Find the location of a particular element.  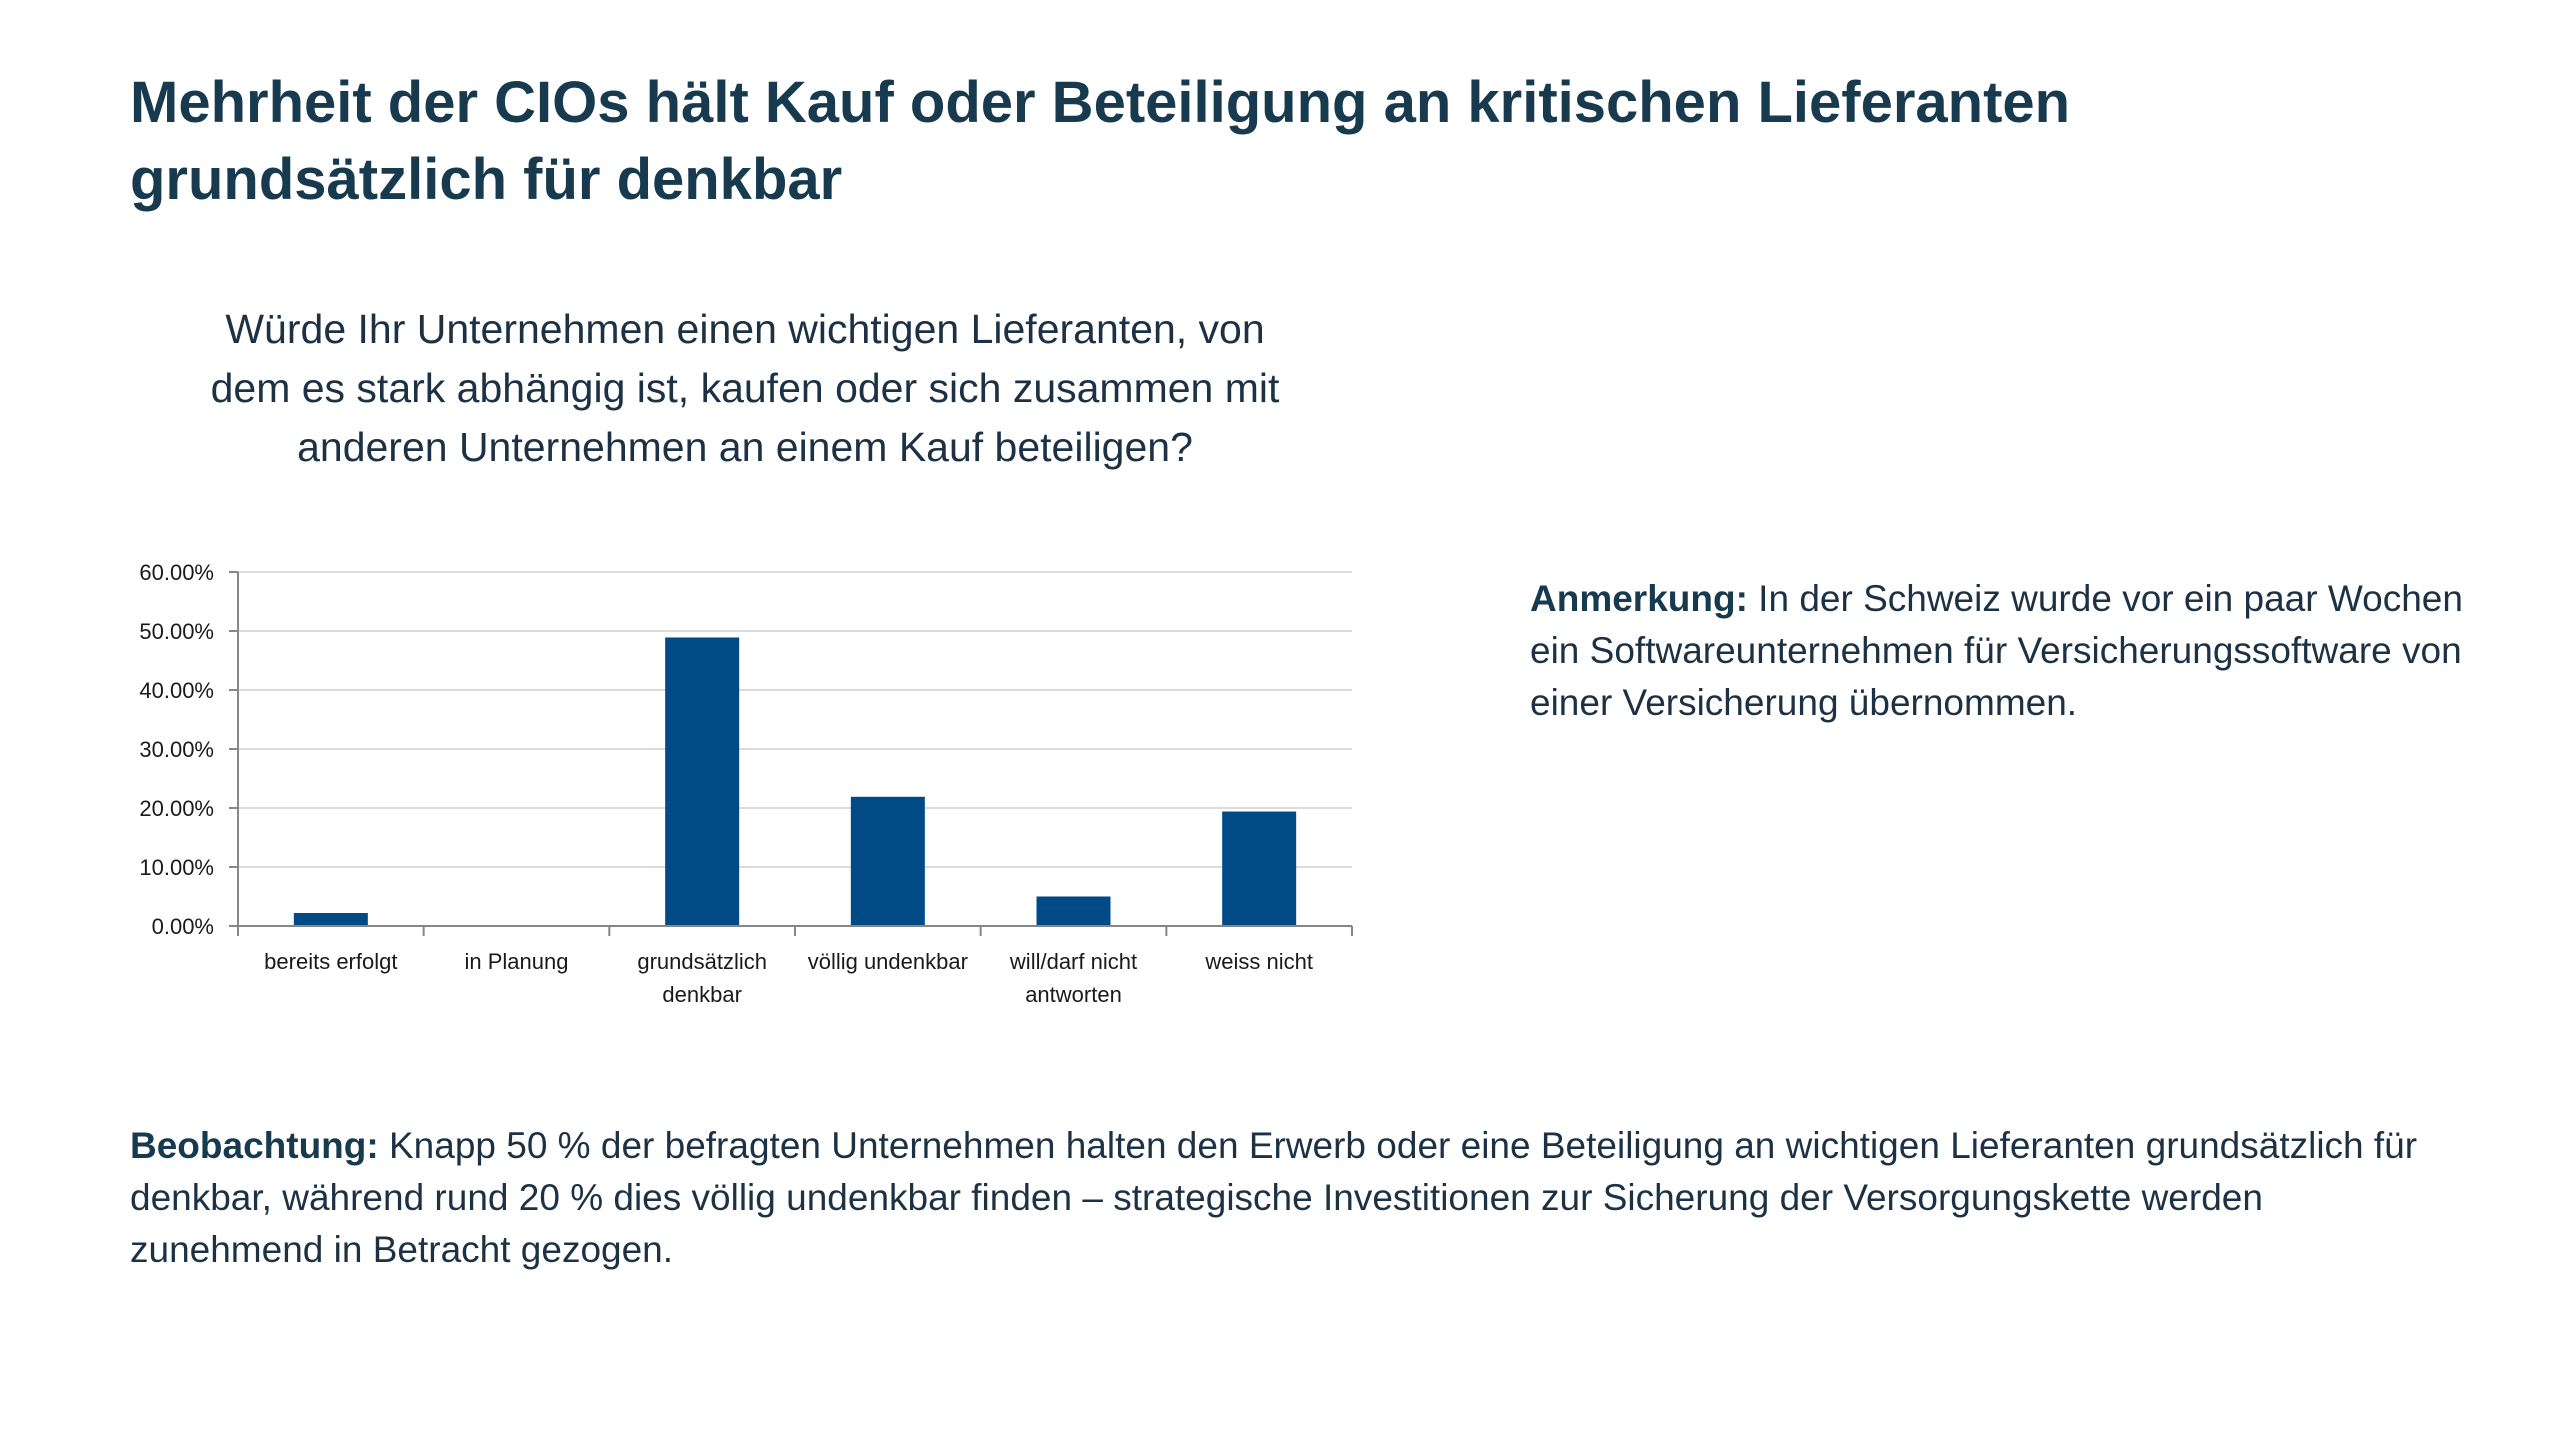

y-tick-label: 40.00% is located at coordinates (176, 690).